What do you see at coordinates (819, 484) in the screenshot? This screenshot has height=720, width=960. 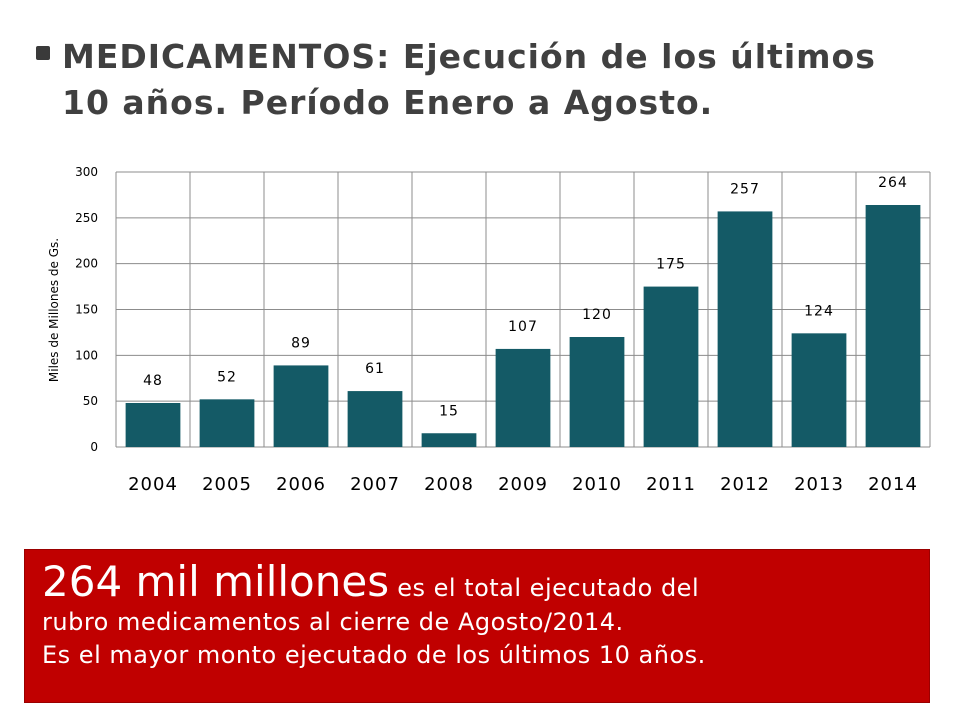 I see `x-tick-label-2013: 2013` at bounding box center [819, 484].